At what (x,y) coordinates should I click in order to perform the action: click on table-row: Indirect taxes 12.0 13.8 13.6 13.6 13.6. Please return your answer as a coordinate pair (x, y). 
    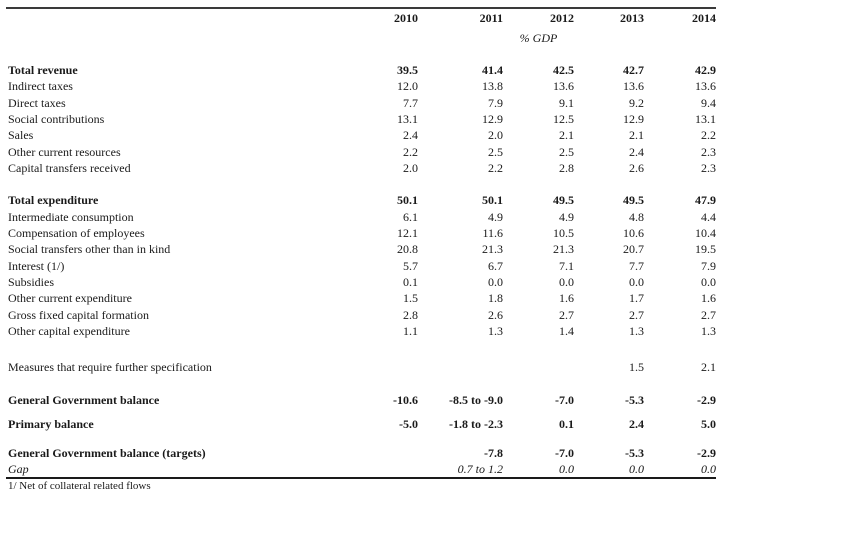
    Looking at the image, I should click on (361, 86).